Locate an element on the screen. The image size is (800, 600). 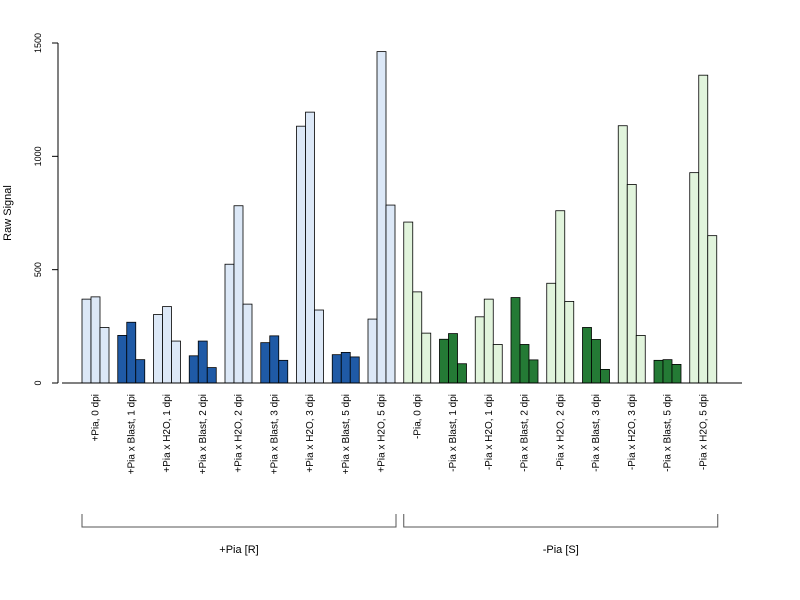
bracket-label: -Pia [S] is located at coordinates (561, 550).